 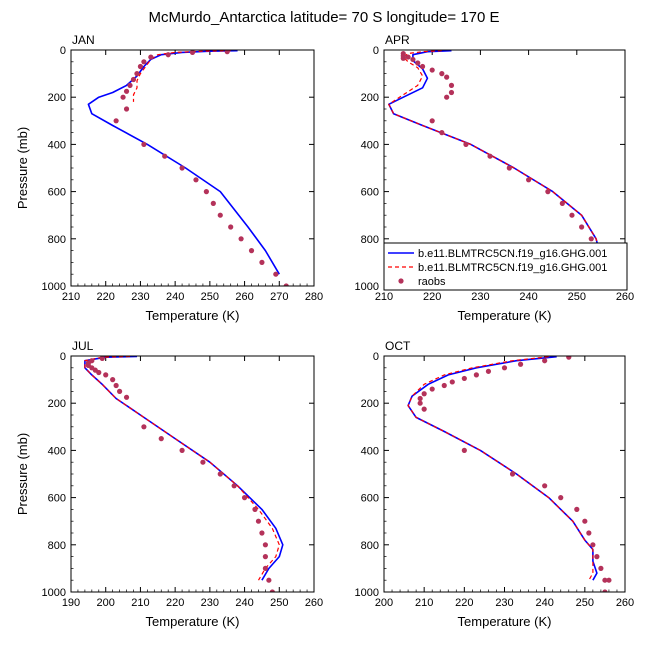 What do you see at coordinates (464, 603) in the screenshot?
I see `x-tick-label-oct: 220` at bounding box center [464, 603].